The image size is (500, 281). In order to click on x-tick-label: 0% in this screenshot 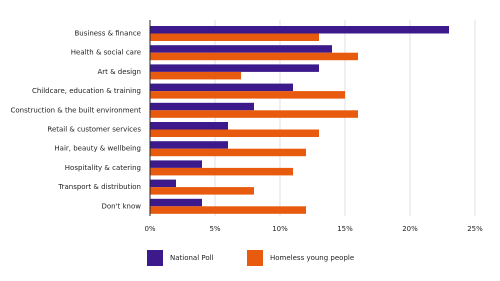, I will do `click(149, 229)`.